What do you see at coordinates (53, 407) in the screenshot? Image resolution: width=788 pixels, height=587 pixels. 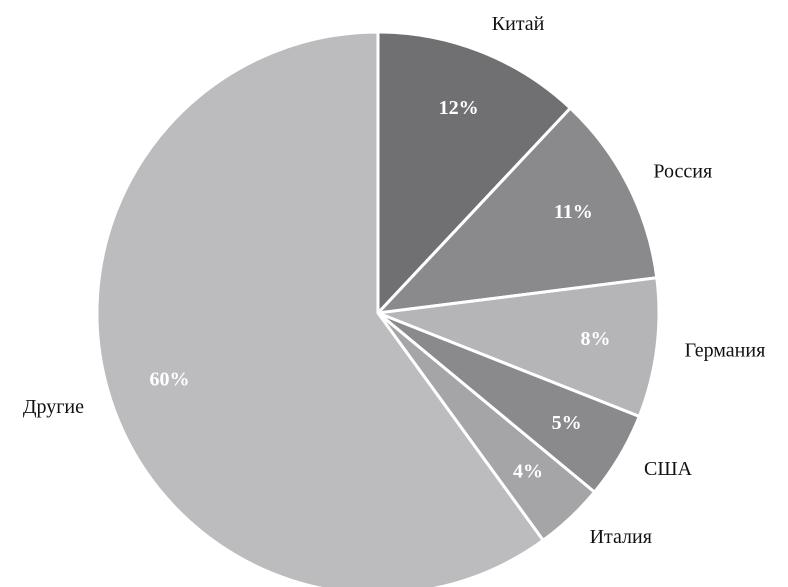 I see `category-label: Другие` at bounding box center [53, 407].